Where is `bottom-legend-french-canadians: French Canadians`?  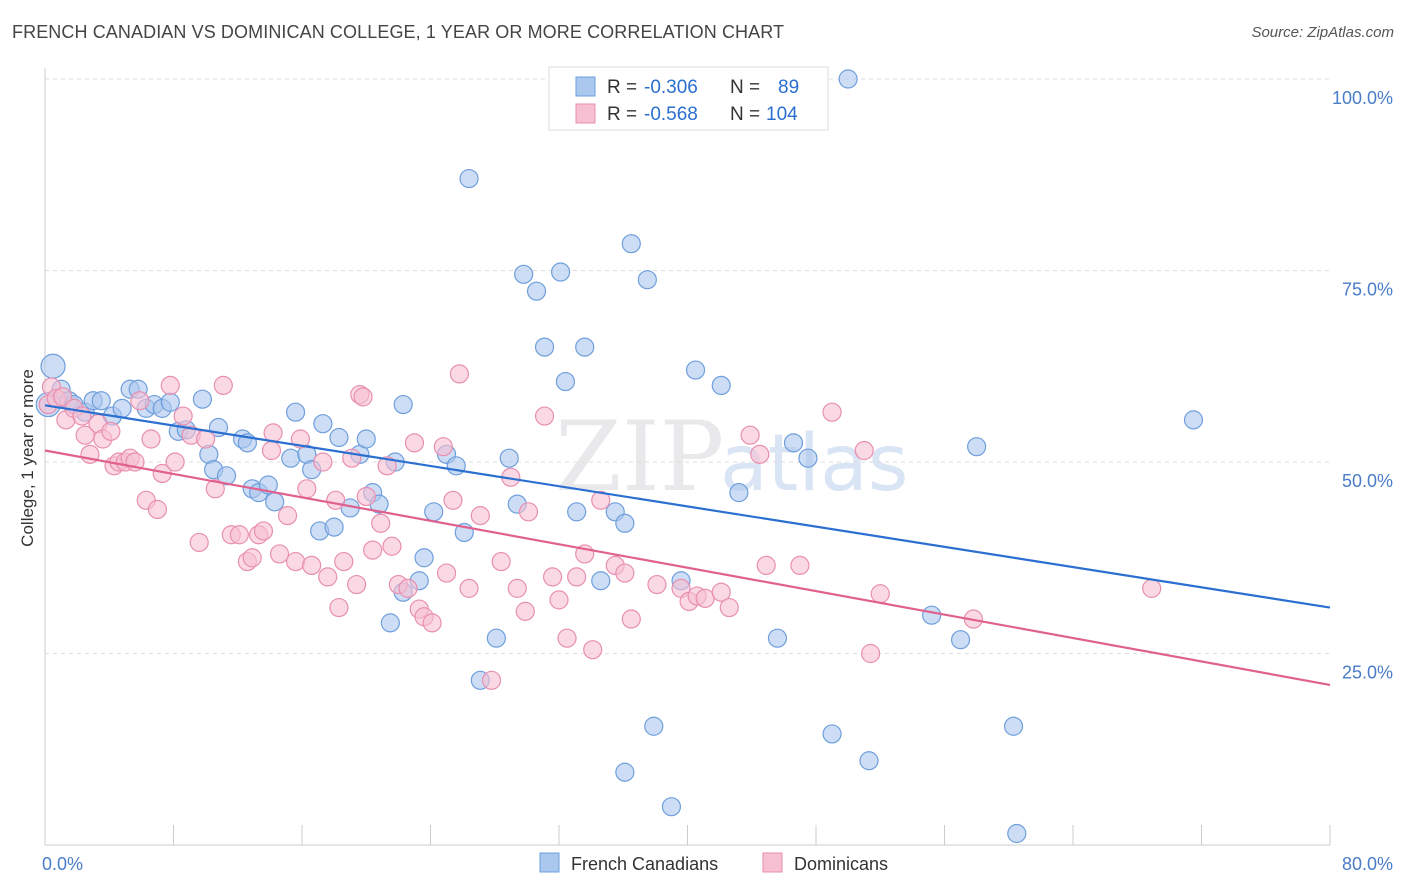 bottom-legend-french-canadians: French Canadians is located at coordinates (644, 864).